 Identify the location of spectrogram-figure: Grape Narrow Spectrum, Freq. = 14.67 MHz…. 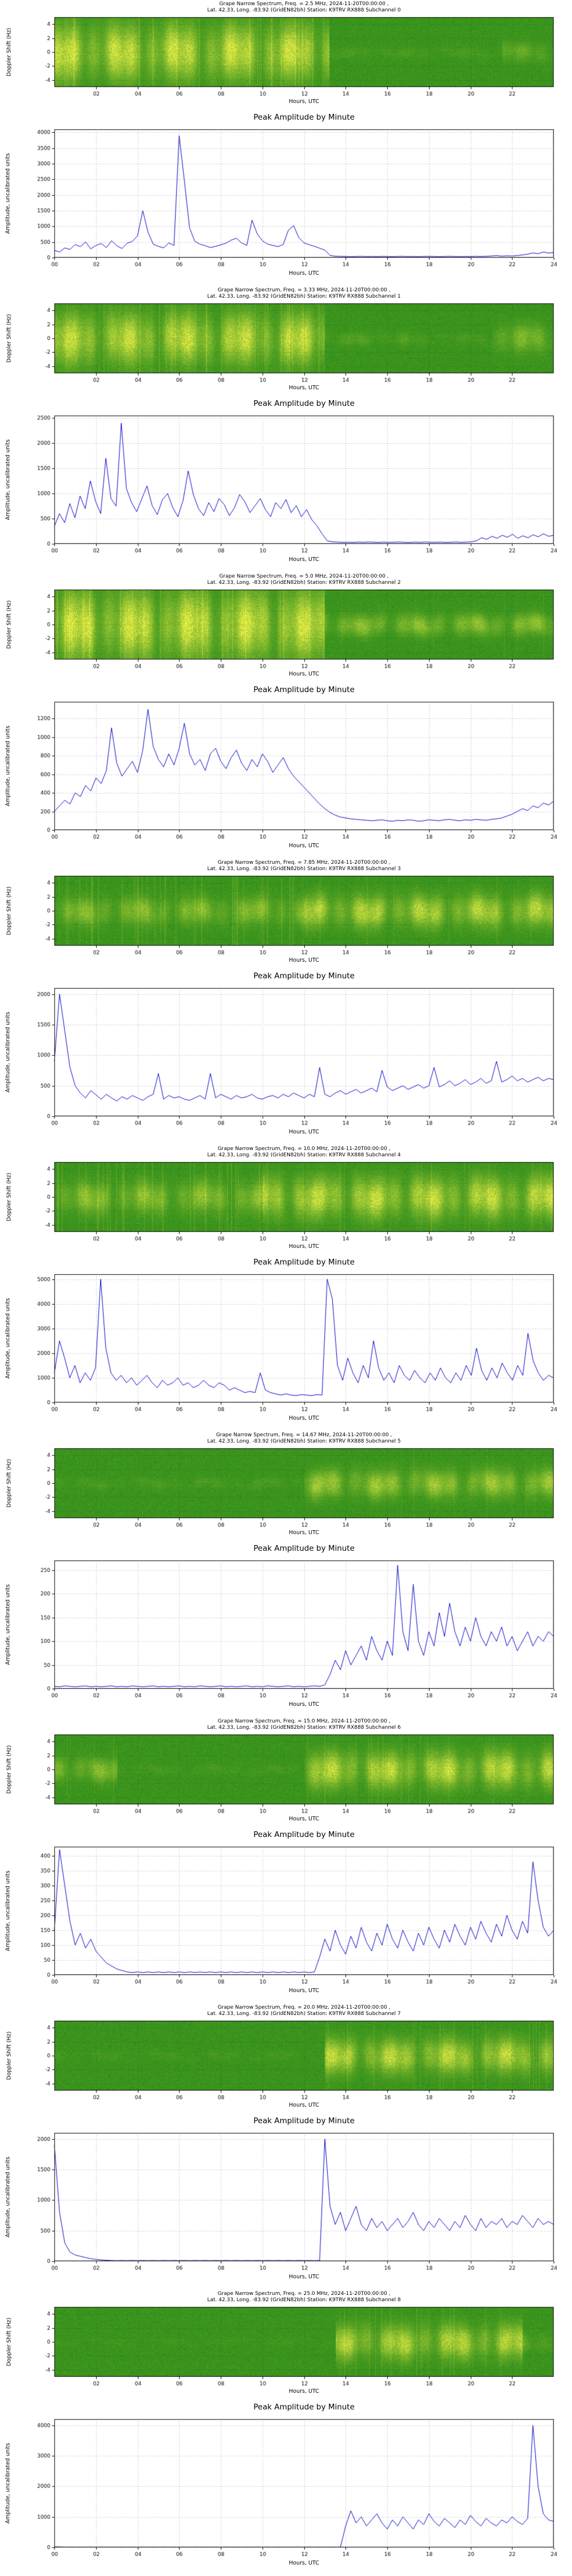
(286, 1486).